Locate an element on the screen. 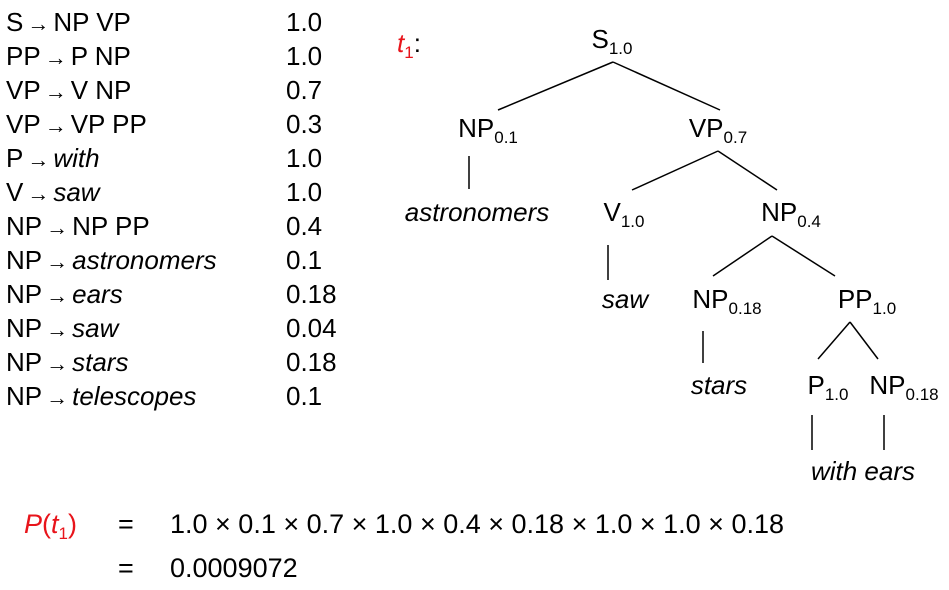  equation-equals-2: = is located at coordinates (126, 568).